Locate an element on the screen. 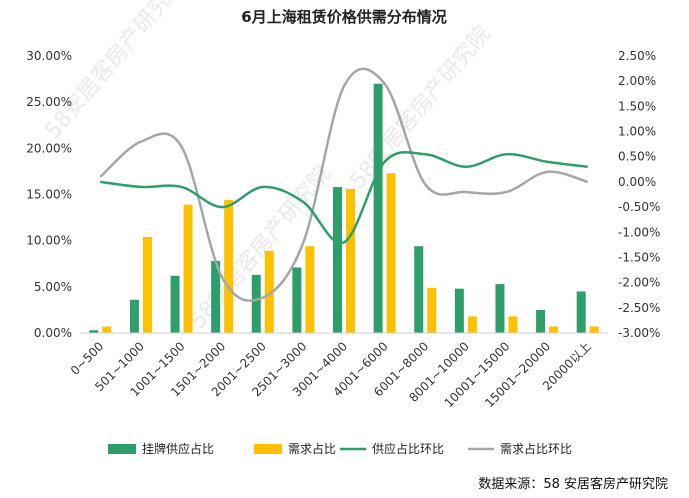 The image size is (689, 498). legend: 挂牌供应占比 需求占比 供应占比环比 需求占比环比 is located at coordinates (340, 448).